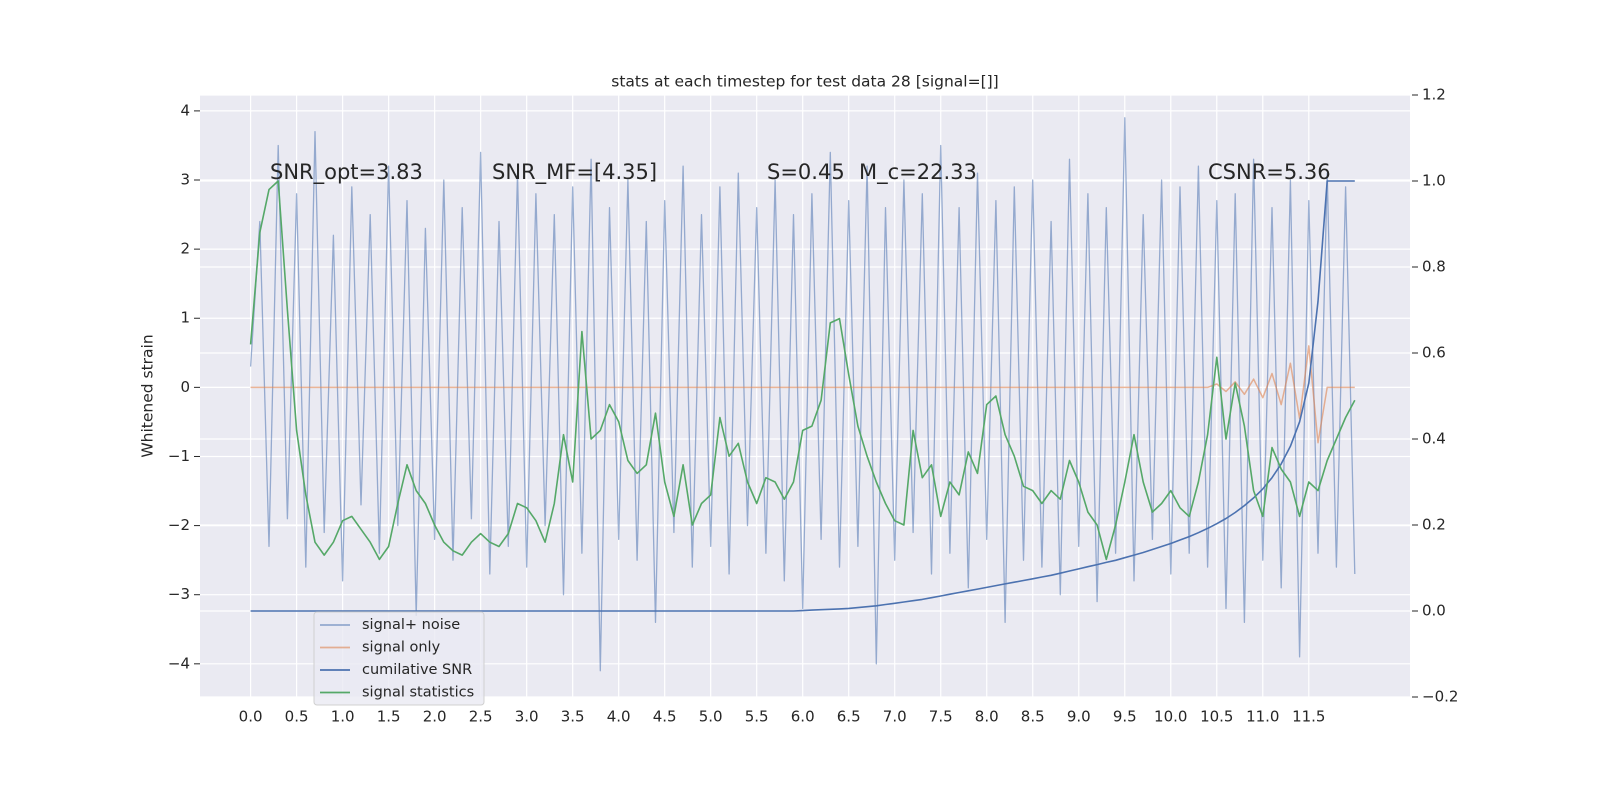 This screenshot has width=1600, height=804. Describe the element at coordinates (1440, 697) in the screenshot. I see `y2-tick-label: −0.2` at that location.